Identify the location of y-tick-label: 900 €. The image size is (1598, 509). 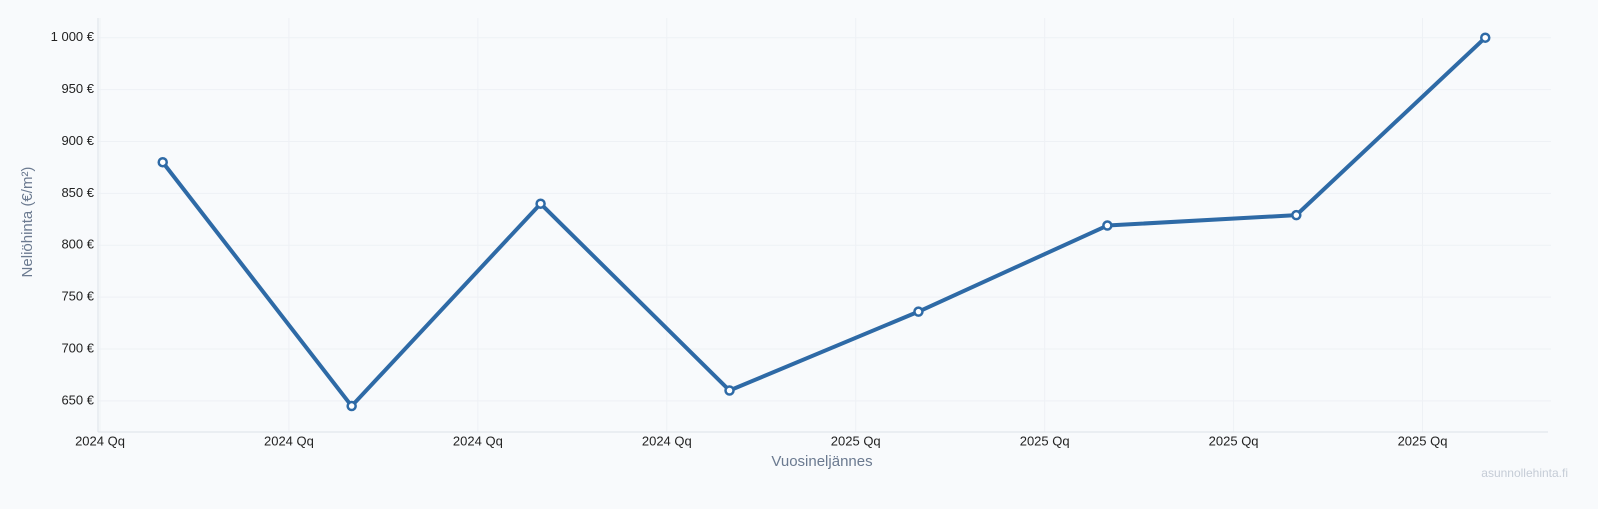
(77, 140).